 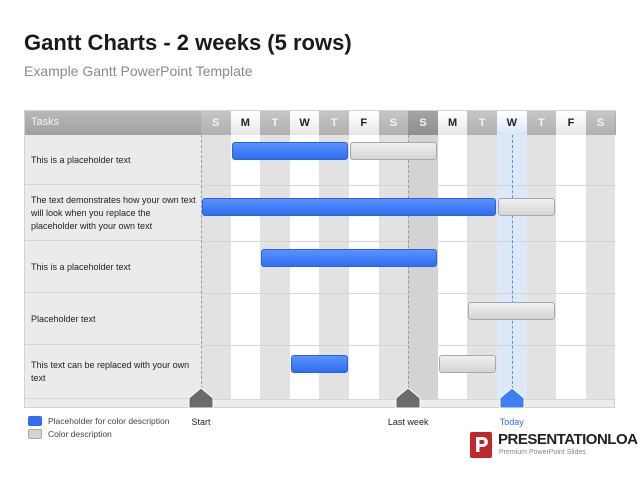 I want to click on presentationload-logo-icon, so click(x=481, y=445).